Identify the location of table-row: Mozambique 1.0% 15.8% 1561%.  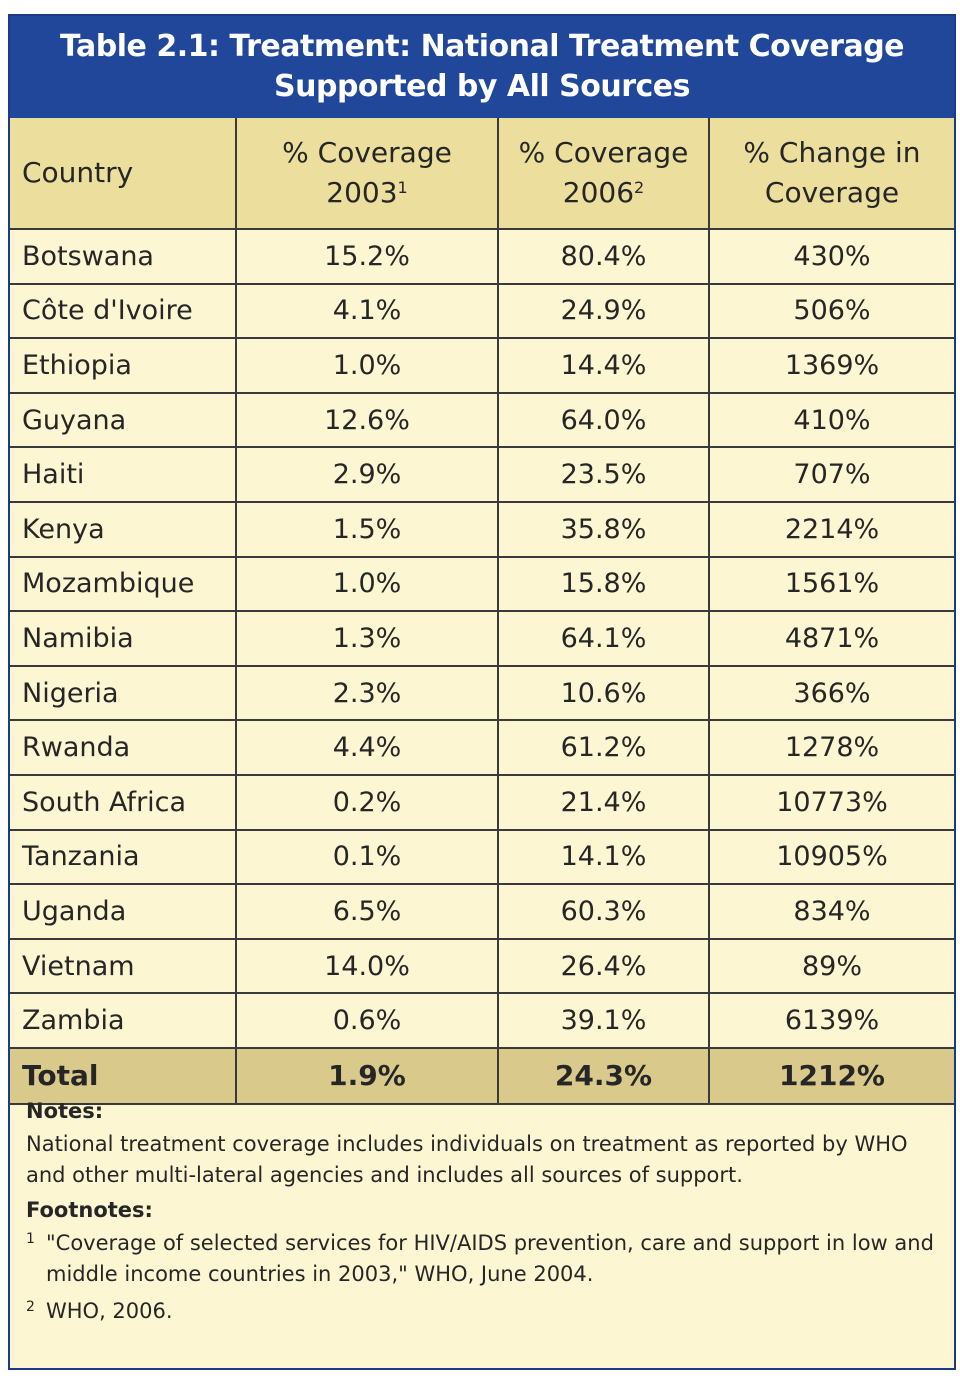
(482, 584).